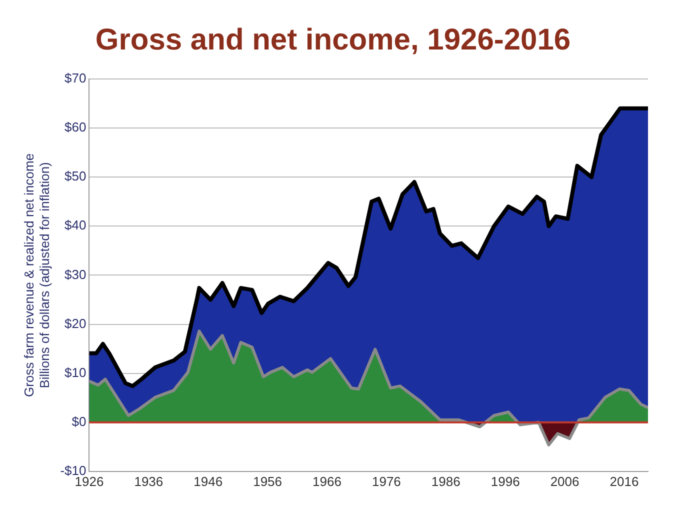  What do you see at coordinates (505, 481) in the screenshot?
I see `x-tick-label: 1996` at bounding box center [505, 481].